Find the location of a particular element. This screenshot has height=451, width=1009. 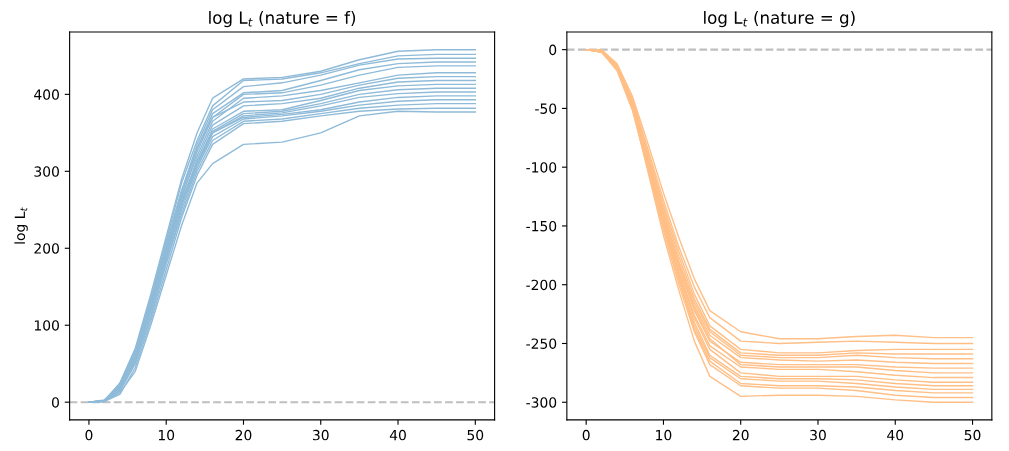

y-tick-label: 100 is located at coordinates (46, 325).